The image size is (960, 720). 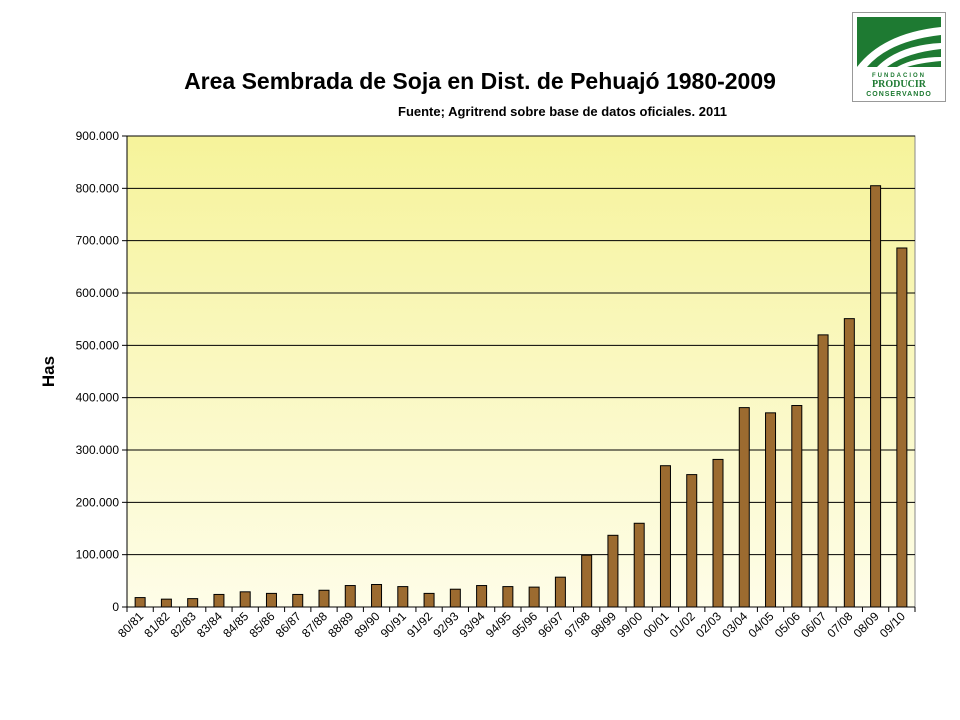 What do you see at coordinates (577, 624) in the screenshot?
I see `x-tick-label: 97/98` at bounding box center [577, 624].